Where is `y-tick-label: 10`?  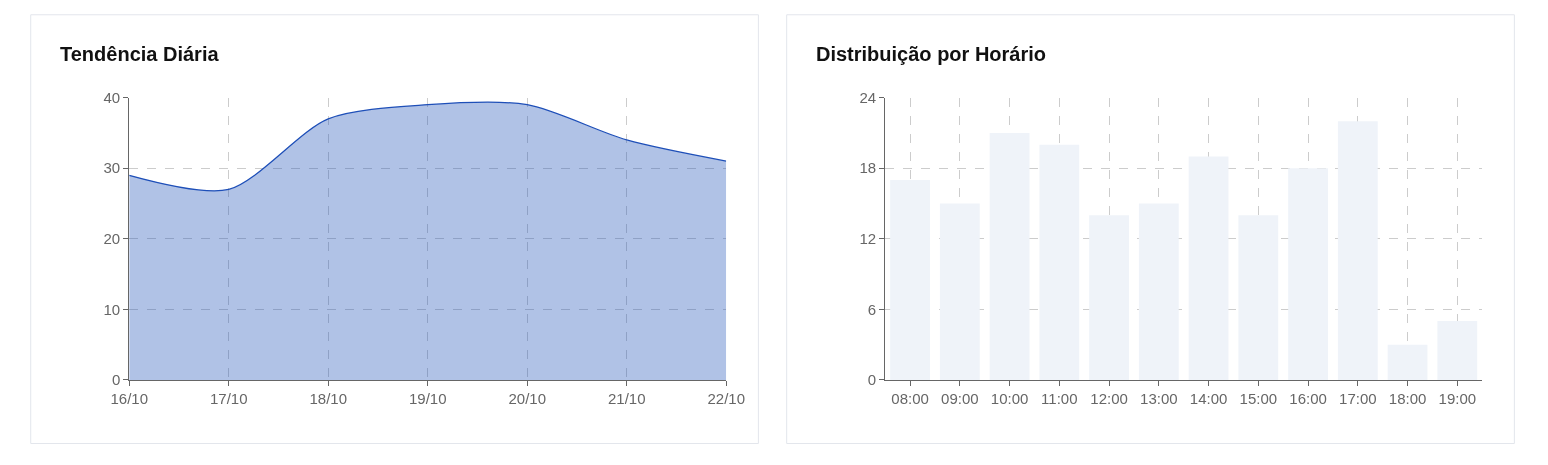 y-tick-label: 10 is located at coordinates (112, 309).